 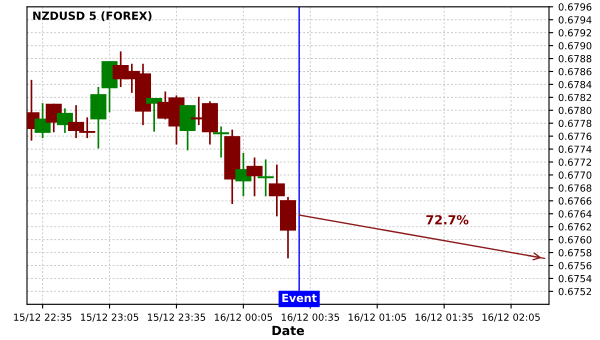 I want to click on x-tick-label: 15/12 23:05, so click(x=109, y=318).